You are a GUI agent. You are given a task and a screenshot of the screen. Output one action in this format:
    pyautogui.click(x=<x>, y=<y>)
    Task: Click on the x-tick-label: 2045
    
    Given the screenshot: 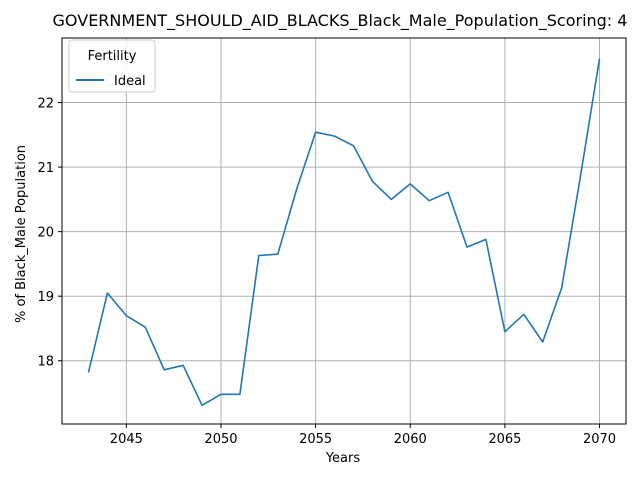 What is the action you would take?
    pyautogui.click(x=126, y=439)
    